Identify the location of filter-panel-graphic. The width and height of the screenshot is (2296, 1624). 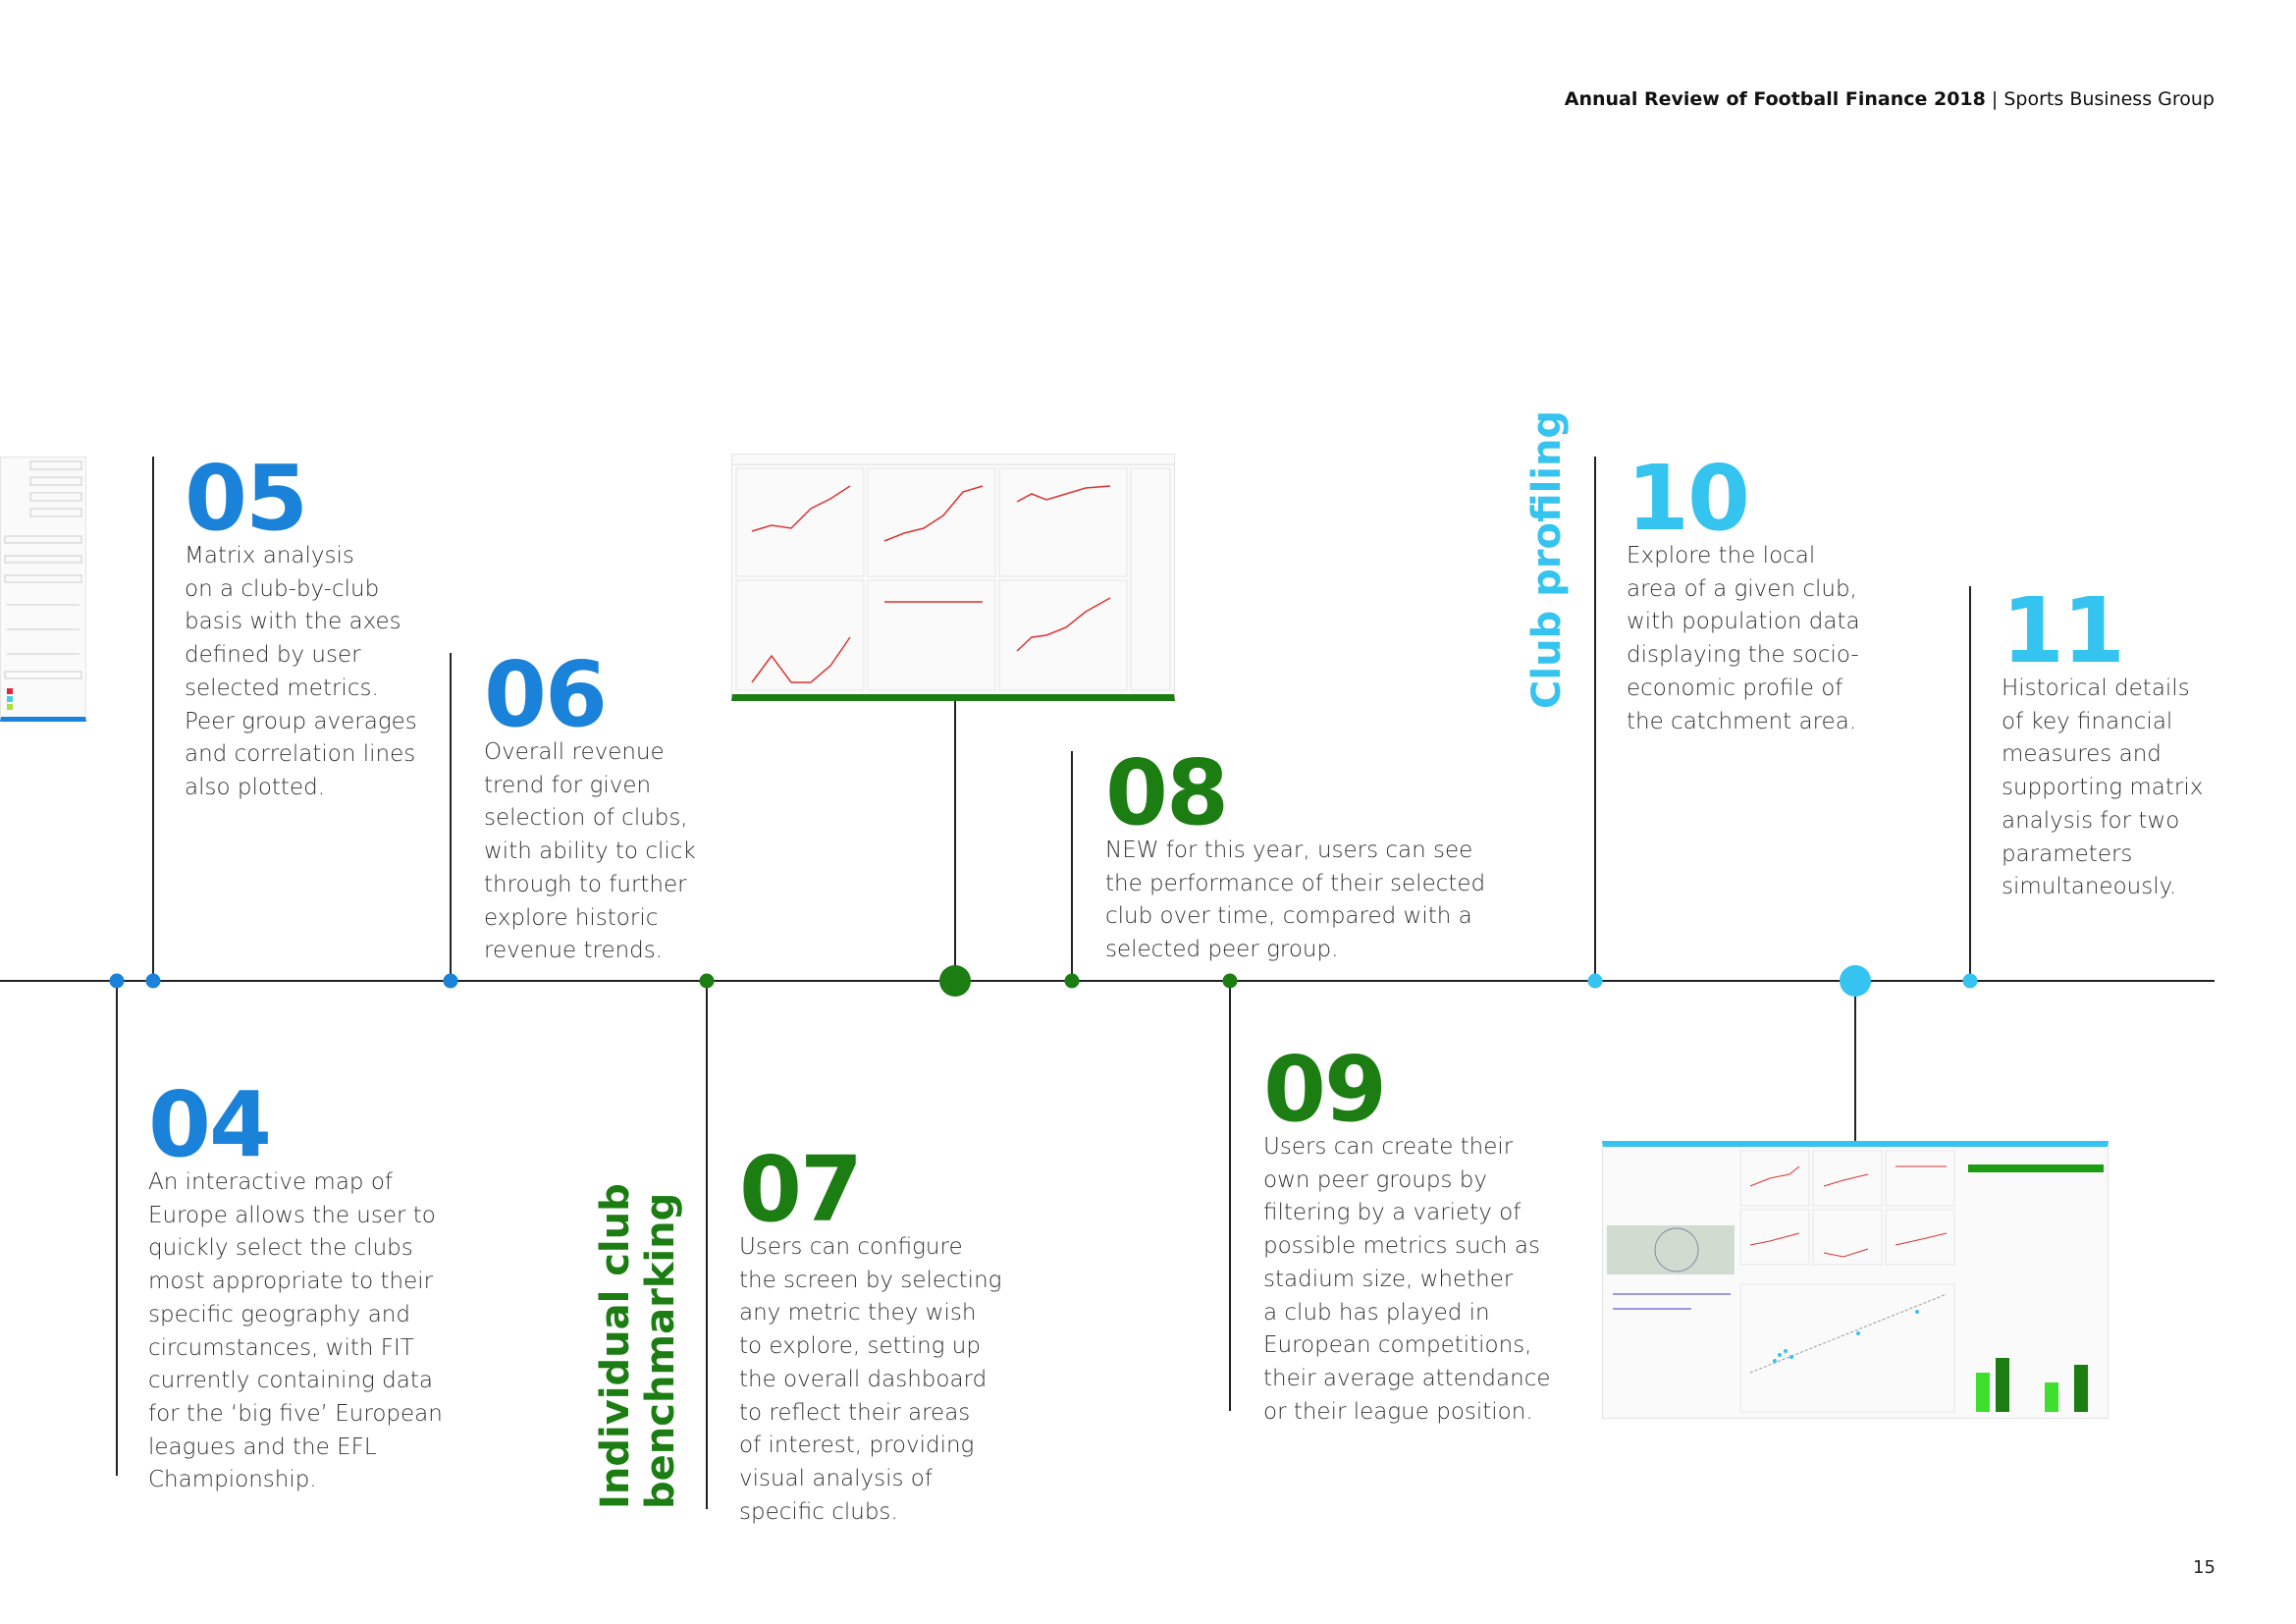
(43, 585).